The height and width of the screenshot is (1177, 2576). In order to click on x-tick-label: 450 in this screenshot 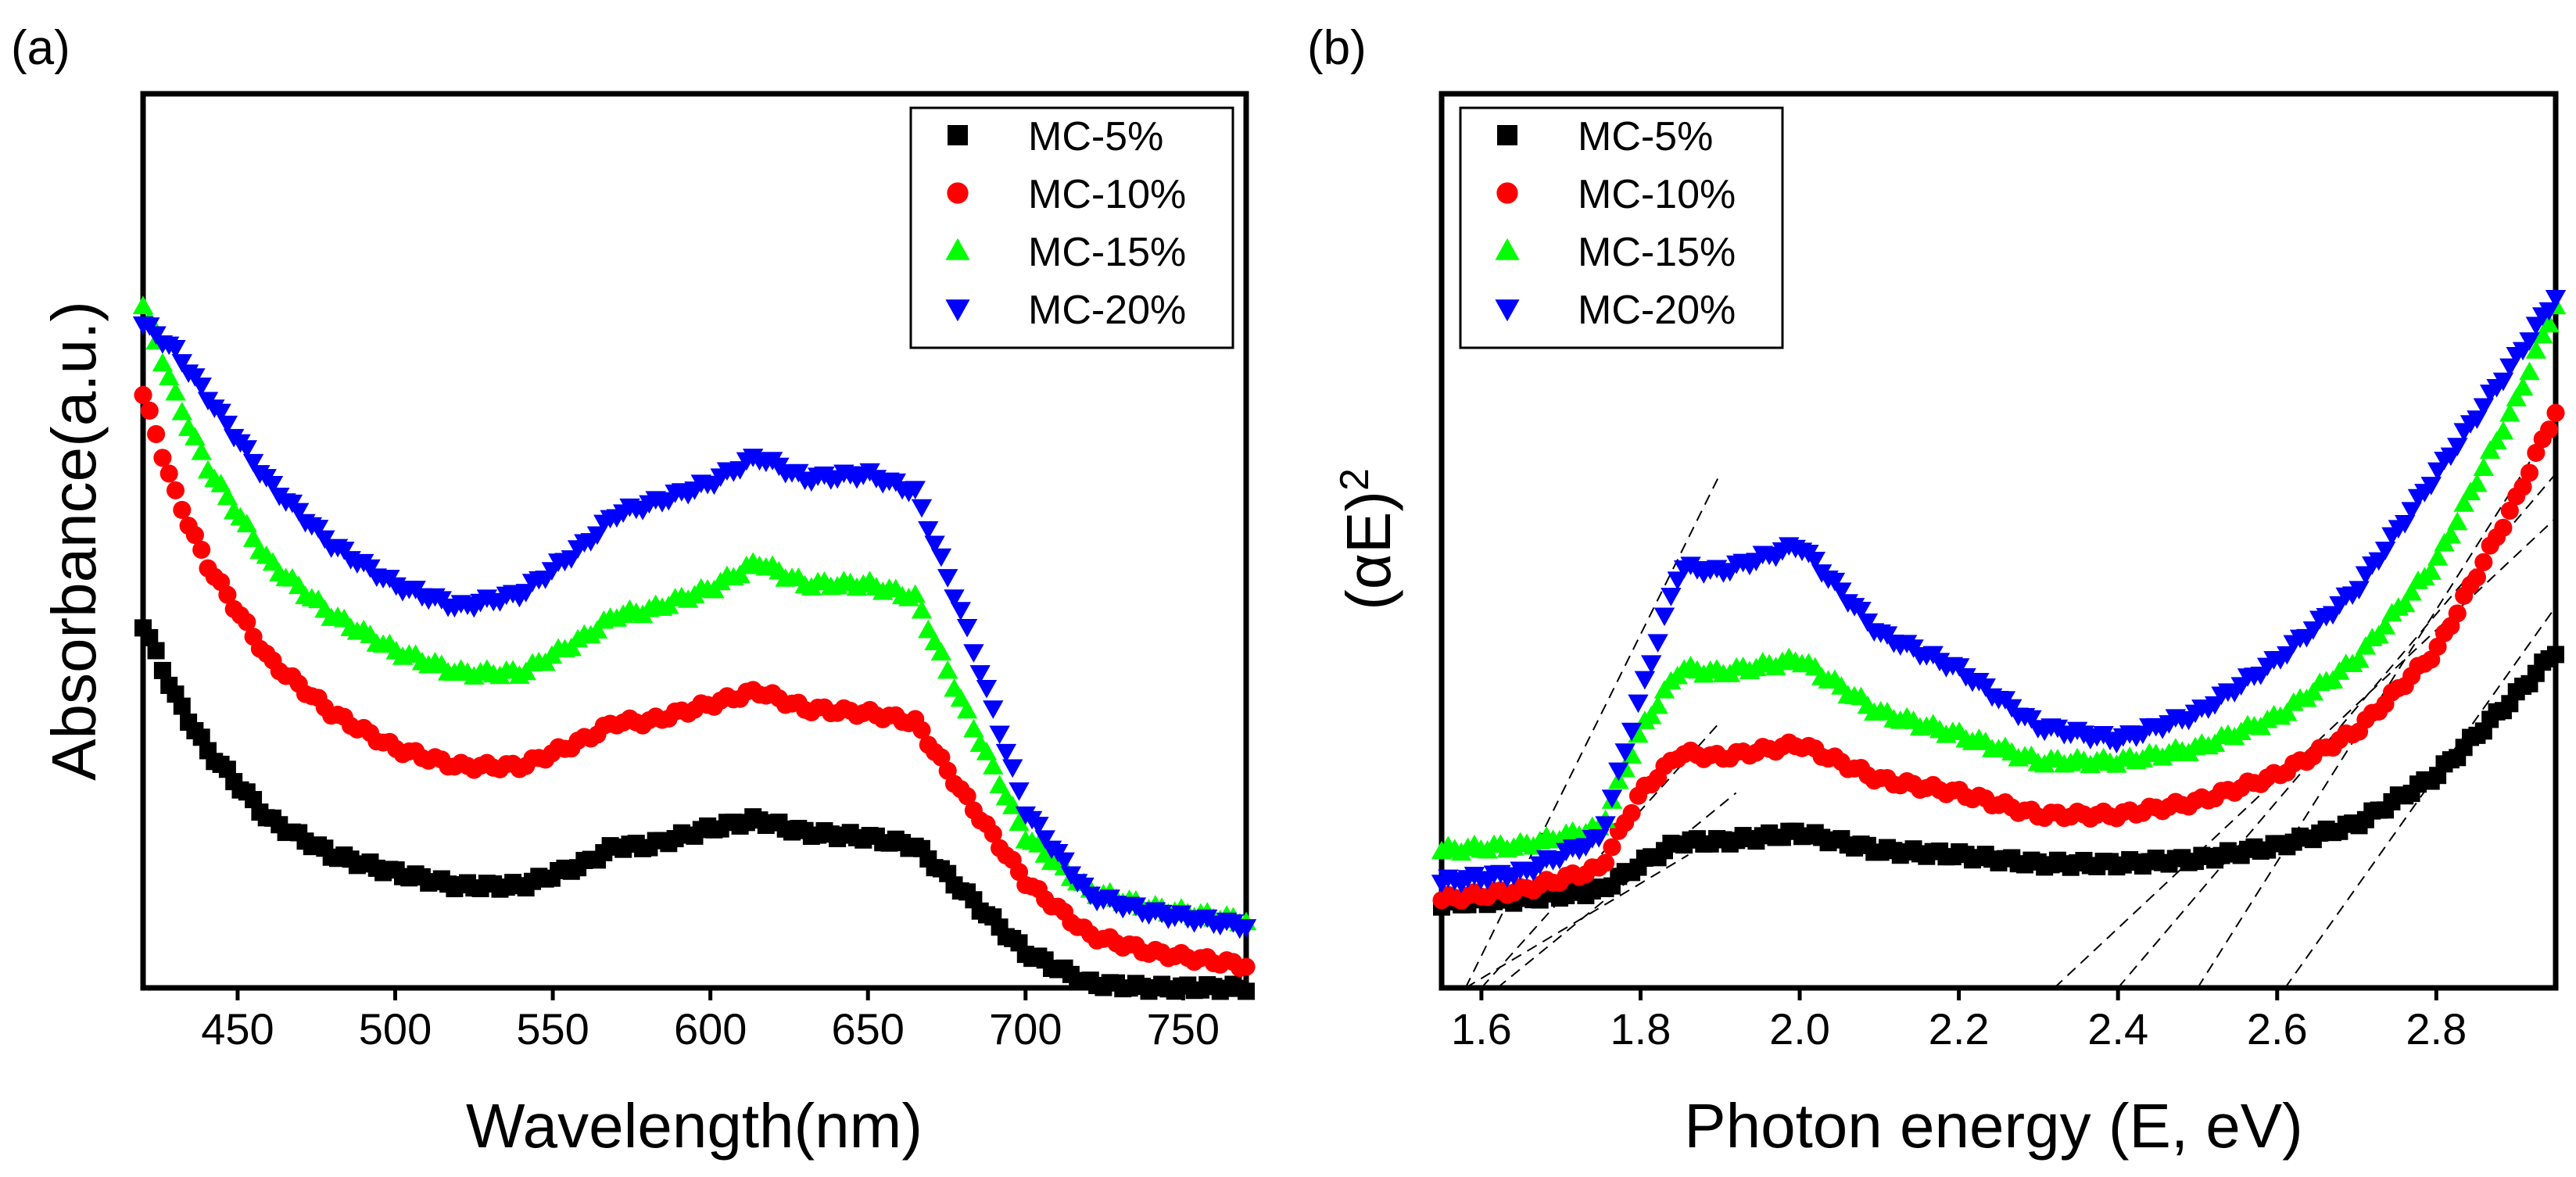, I will do `click(237, 1029)`.